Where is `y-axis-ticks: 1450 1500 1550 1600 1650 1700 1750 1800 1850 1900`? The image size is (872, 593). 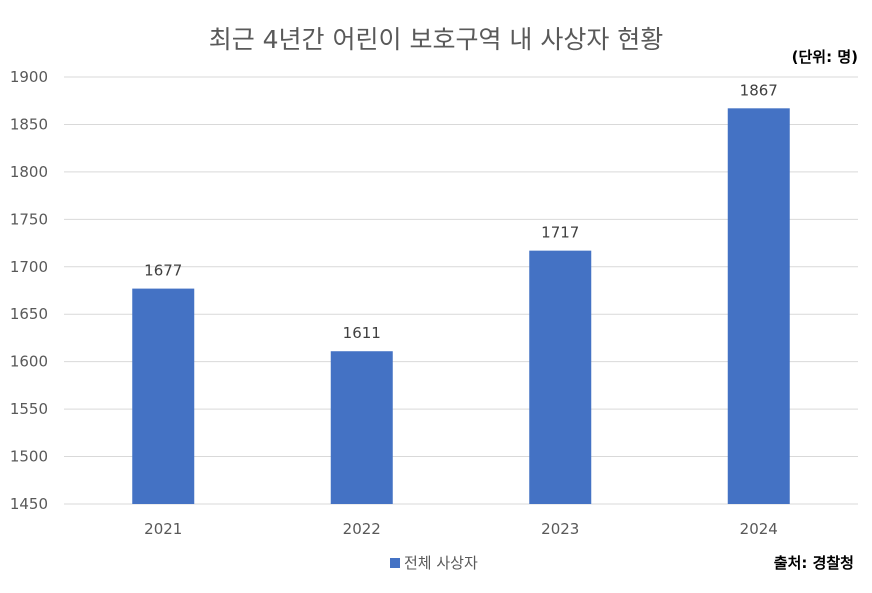
y-axis-ticks: 1450 1500 1550 1600 1650 1700 1750 1800 1850 1900 is located at coordinates (29, 290).